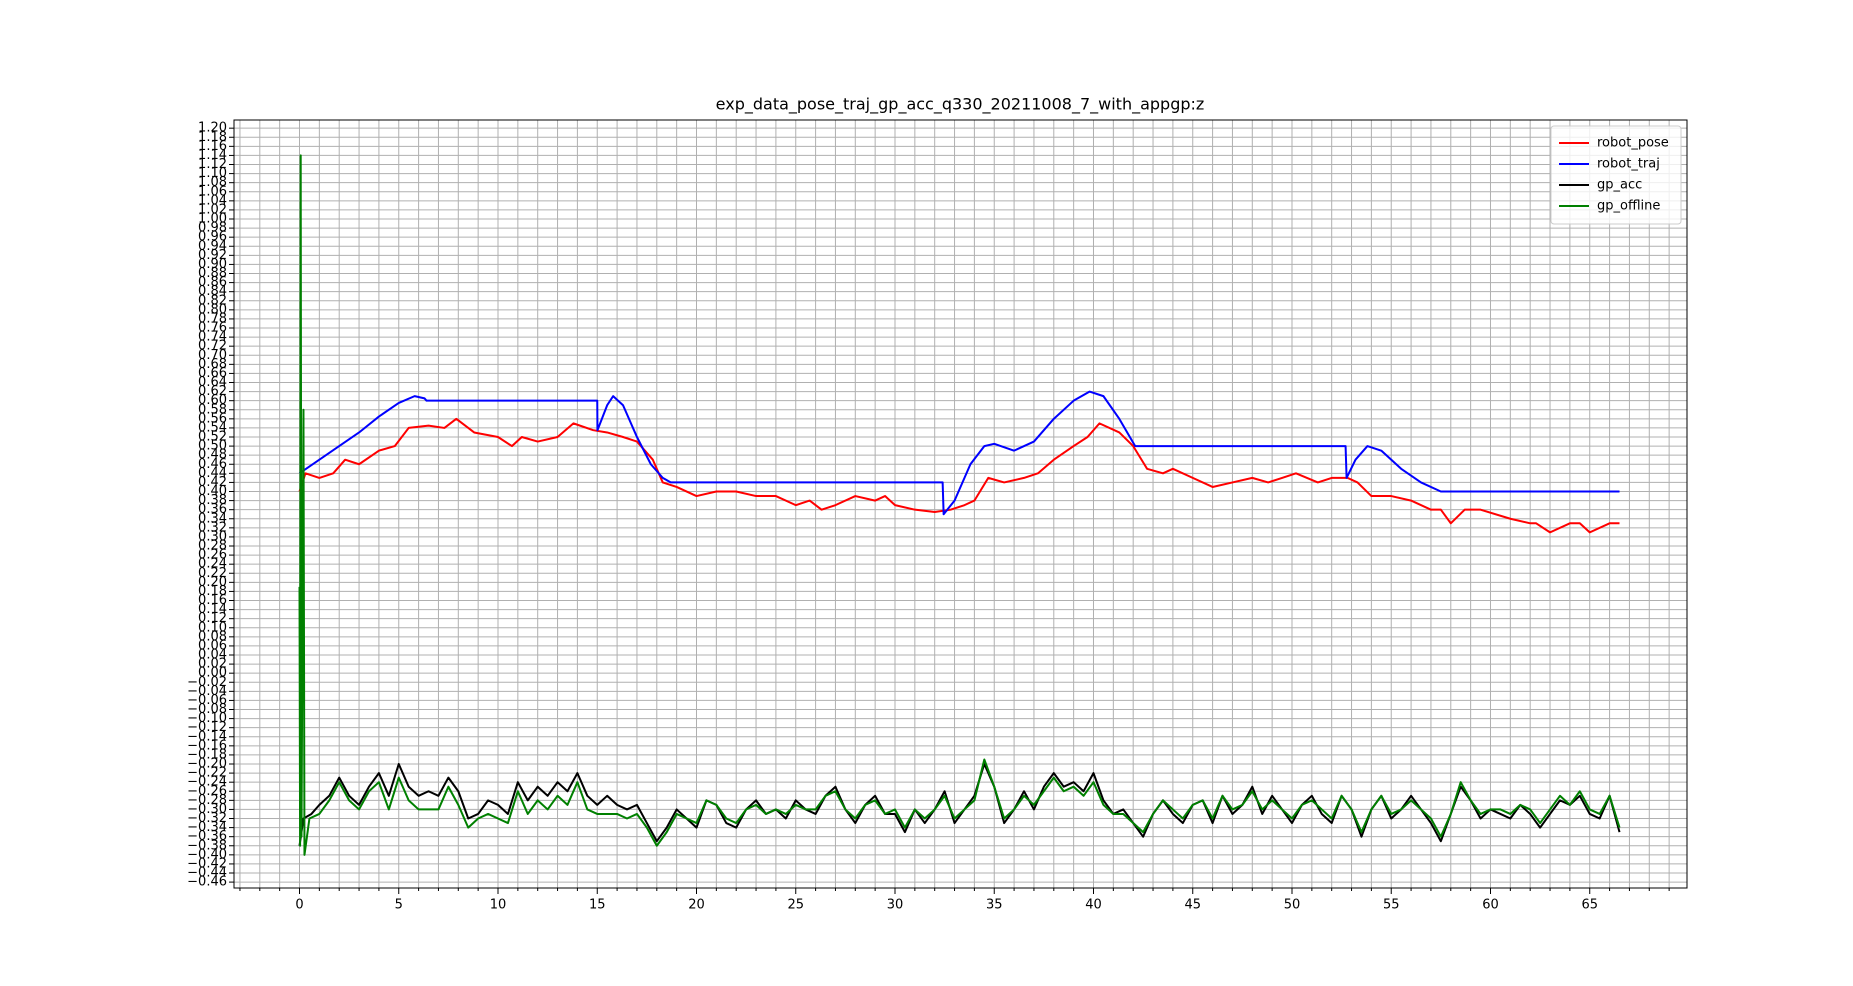 The width and height of the screenshot is (1853, 986). Describe the element at coordinates (212, 464) in the screenshot. I see `y-tick-label: 0.46` at that location.